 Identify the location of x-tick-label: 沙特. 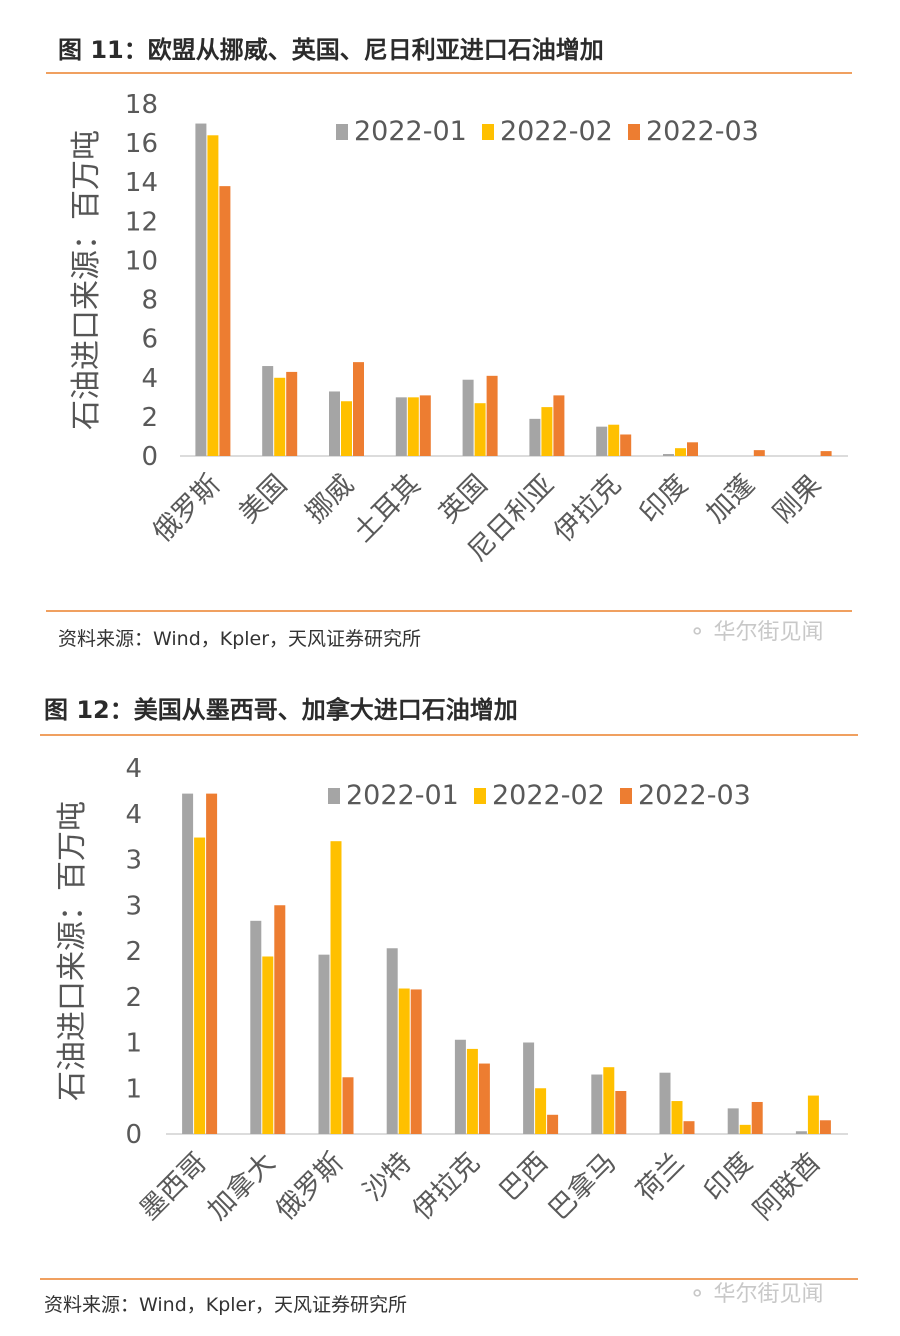
(388, 1177).